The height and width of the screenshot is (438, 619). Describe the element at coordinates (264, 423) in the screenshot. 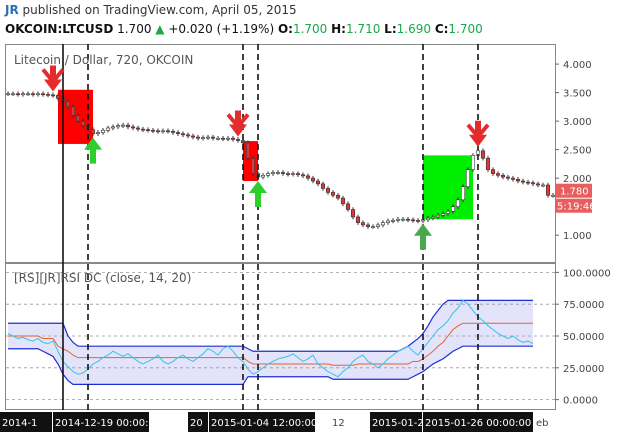

I see `time-label: 2015-01-04 12:00:00` at that location.